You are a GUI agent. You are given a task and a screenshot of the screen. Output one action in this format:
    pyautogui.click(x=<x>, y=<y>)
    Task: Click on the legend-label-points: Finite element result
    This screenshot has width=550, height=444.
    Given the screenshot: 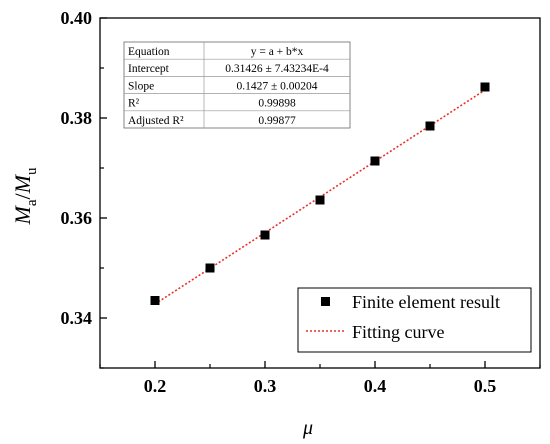 What is the action you would take?
    pyautogui.click(x=426, y=302)
    